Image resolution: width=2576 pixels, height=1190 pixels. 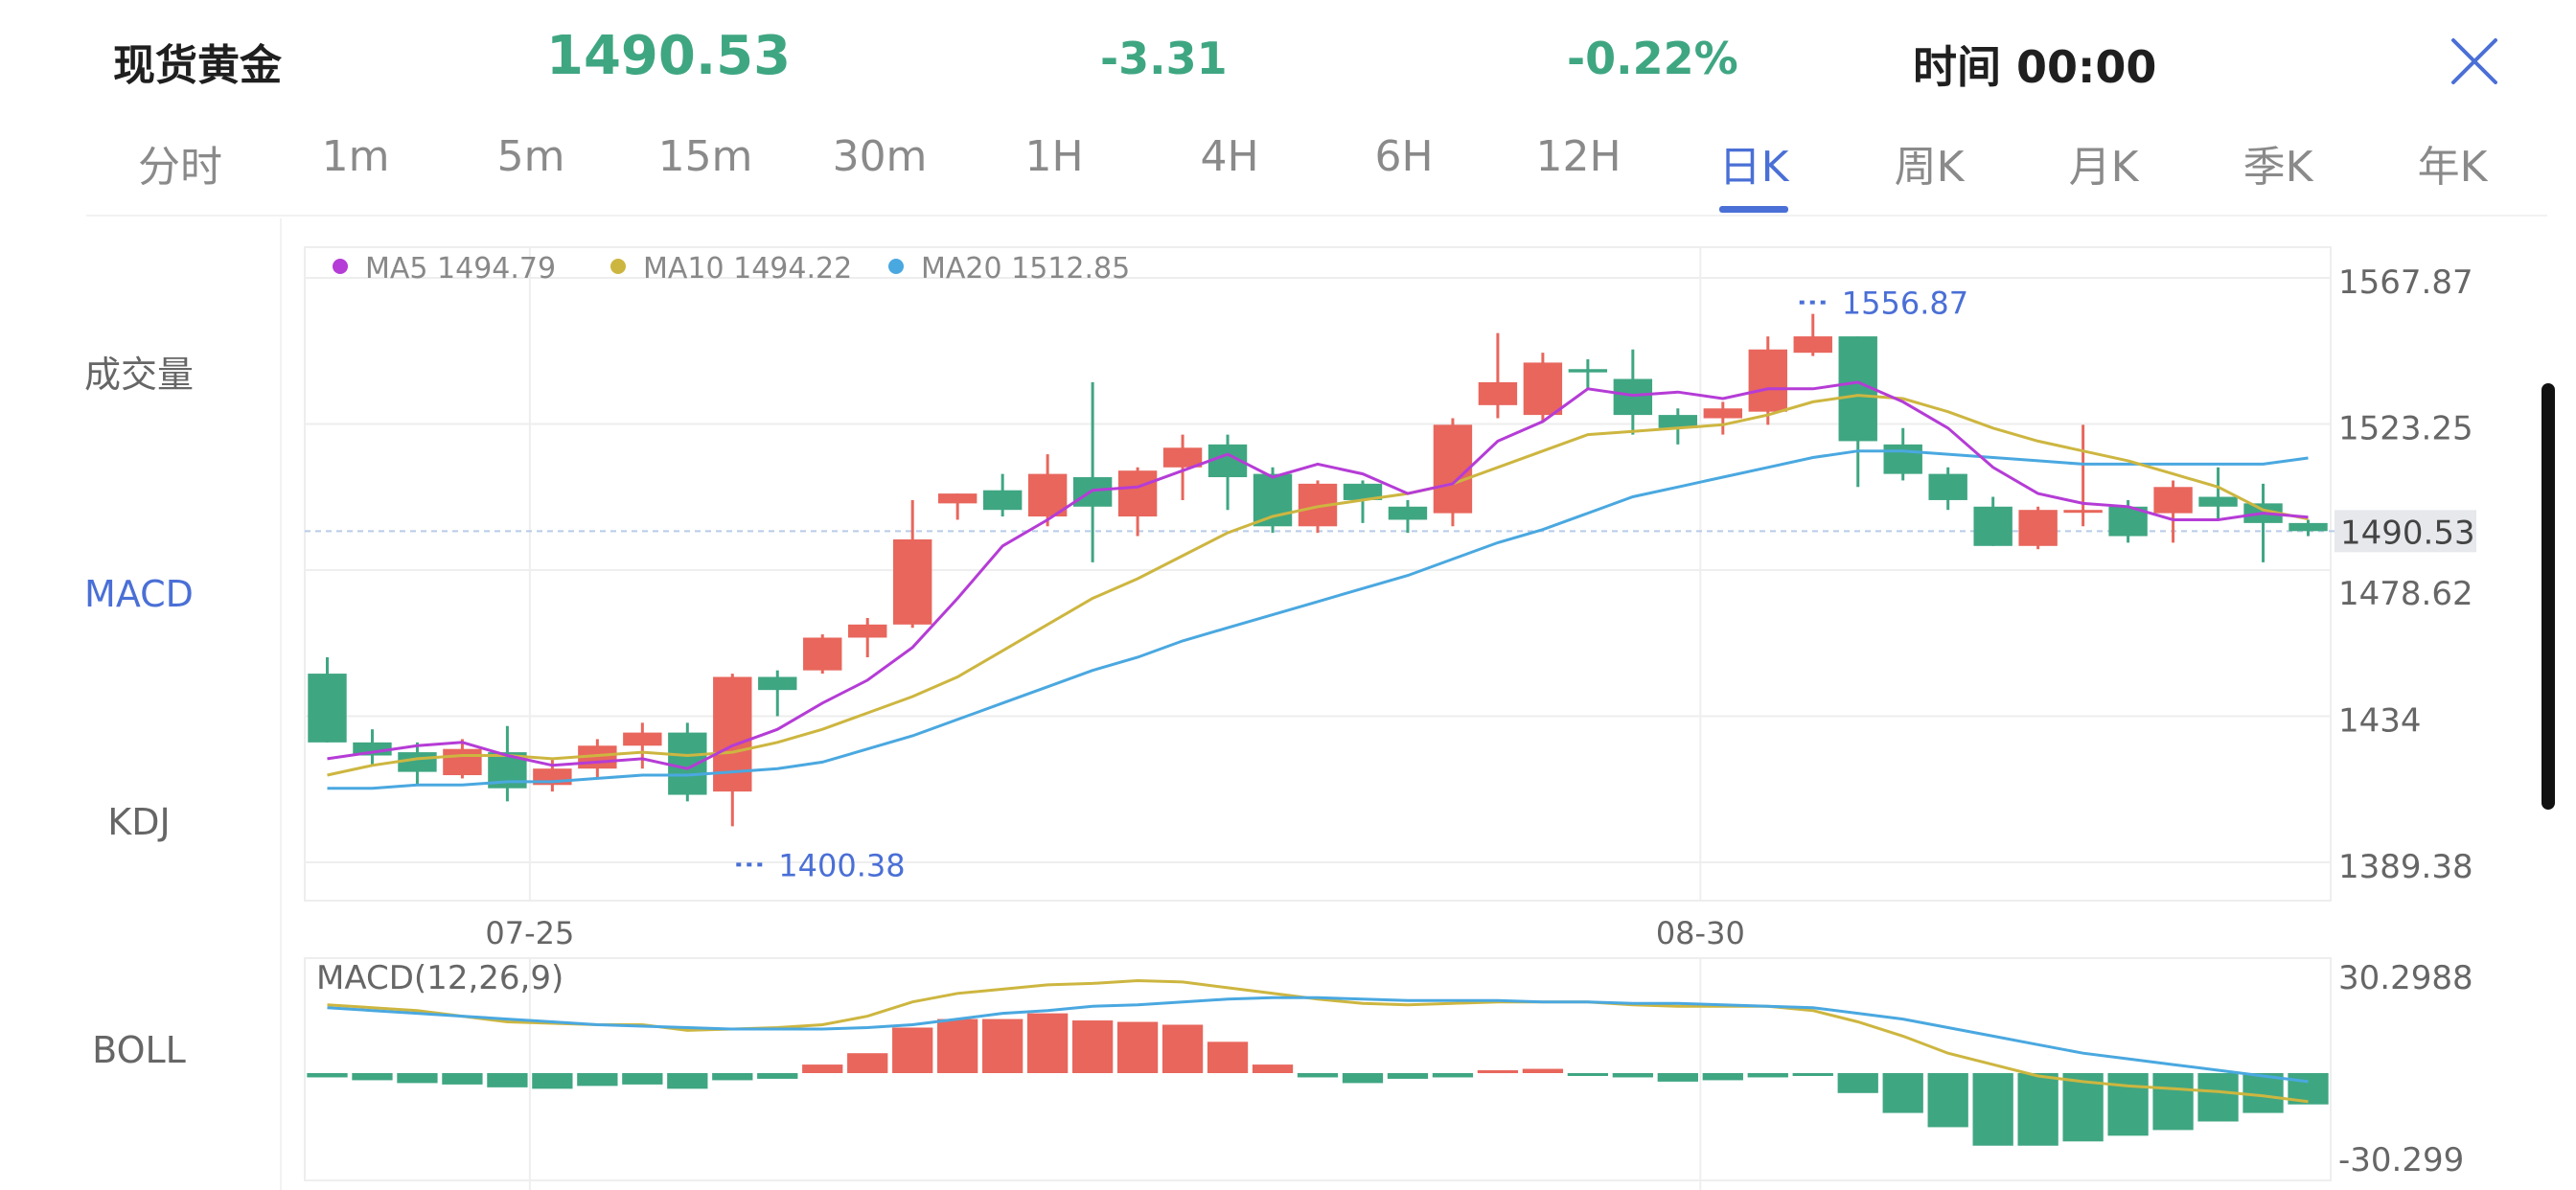 What do you see at coordinates (1905, 304) in the screenshot?
I see `high-marker-label: 1556.87` at bounding box center [1905, 304].